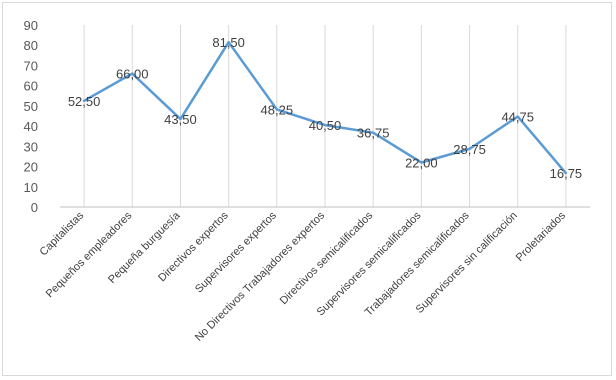  Describe the element at coordinates (31, 45) in the screenshot. I see `y-tick-label-80: 80` at that location.